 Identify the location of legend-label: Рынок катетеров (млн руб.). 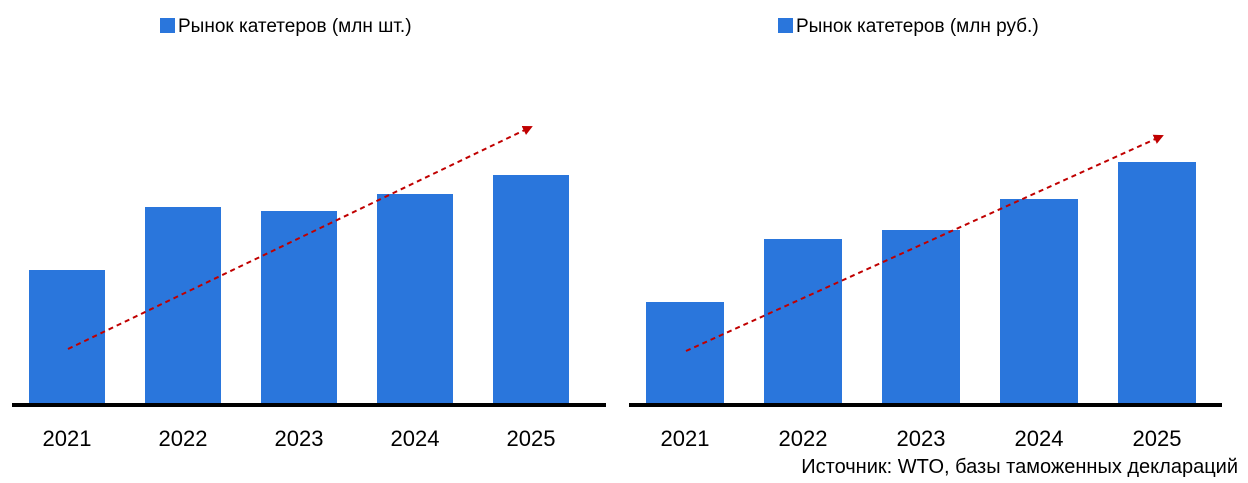
(917, 26).